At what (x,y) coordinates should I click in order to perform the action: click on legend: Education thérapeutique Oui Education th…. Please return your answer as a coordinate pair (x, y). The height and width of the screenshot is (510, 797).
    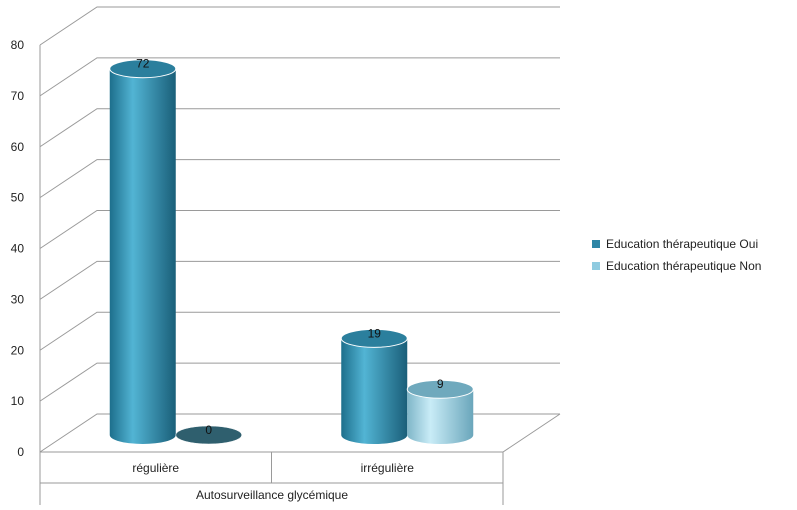
    Looking at the image, I should click on (676, 255).